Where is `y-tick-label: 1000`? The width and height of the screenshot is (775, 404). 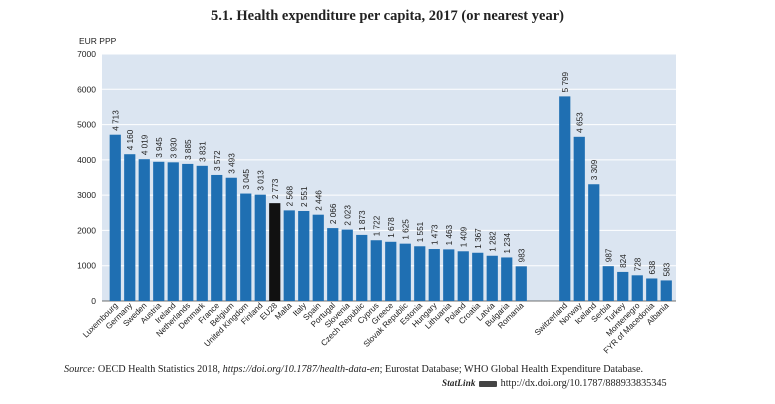 y-tick-label: 1000 is located at coordinates (86, 266).